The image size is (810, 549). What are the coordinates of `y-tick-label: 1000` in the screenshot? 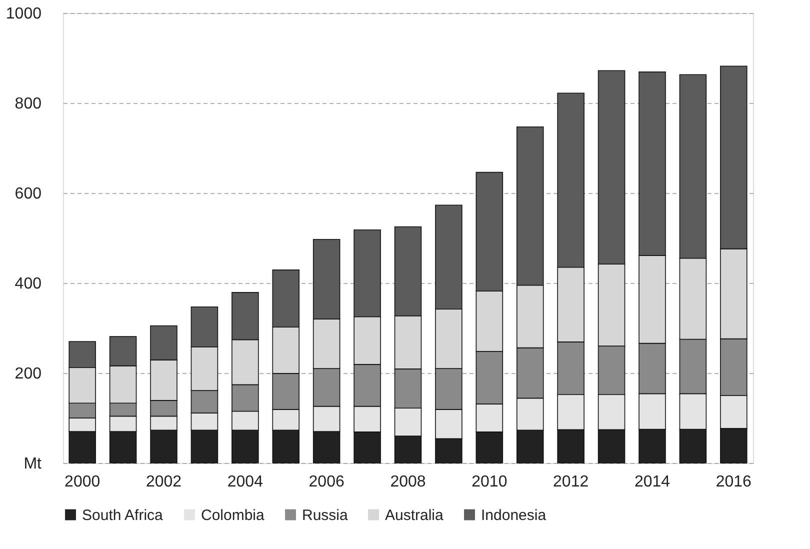 It's located at (24, 14).